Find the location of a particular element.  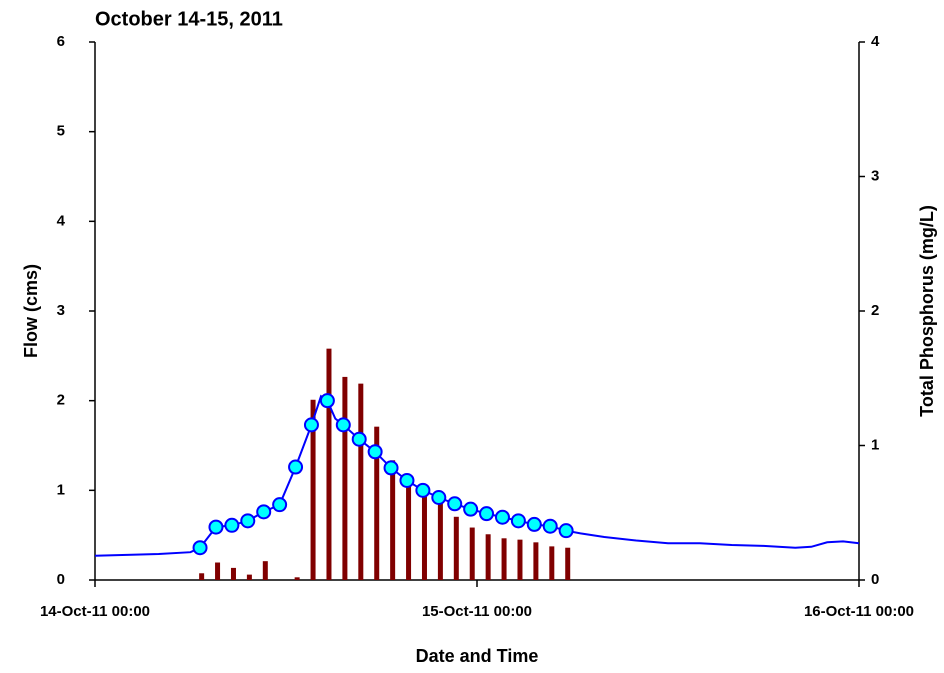

chart-title: October 14-15, 2011 is located at coordinates (189, 19).